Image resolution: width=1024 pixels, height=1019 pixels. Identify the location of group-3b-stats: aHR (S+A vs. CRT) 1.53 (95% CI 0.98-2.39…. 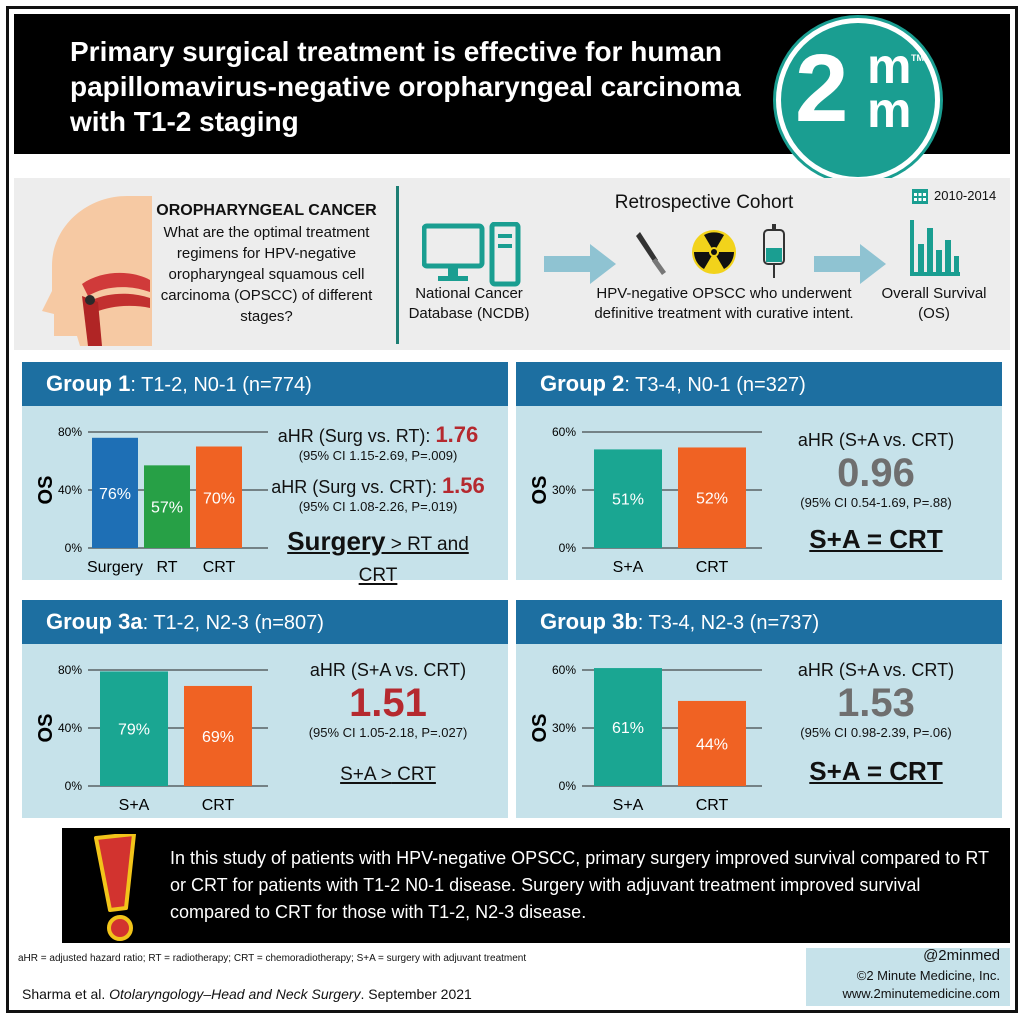
(876, 723).